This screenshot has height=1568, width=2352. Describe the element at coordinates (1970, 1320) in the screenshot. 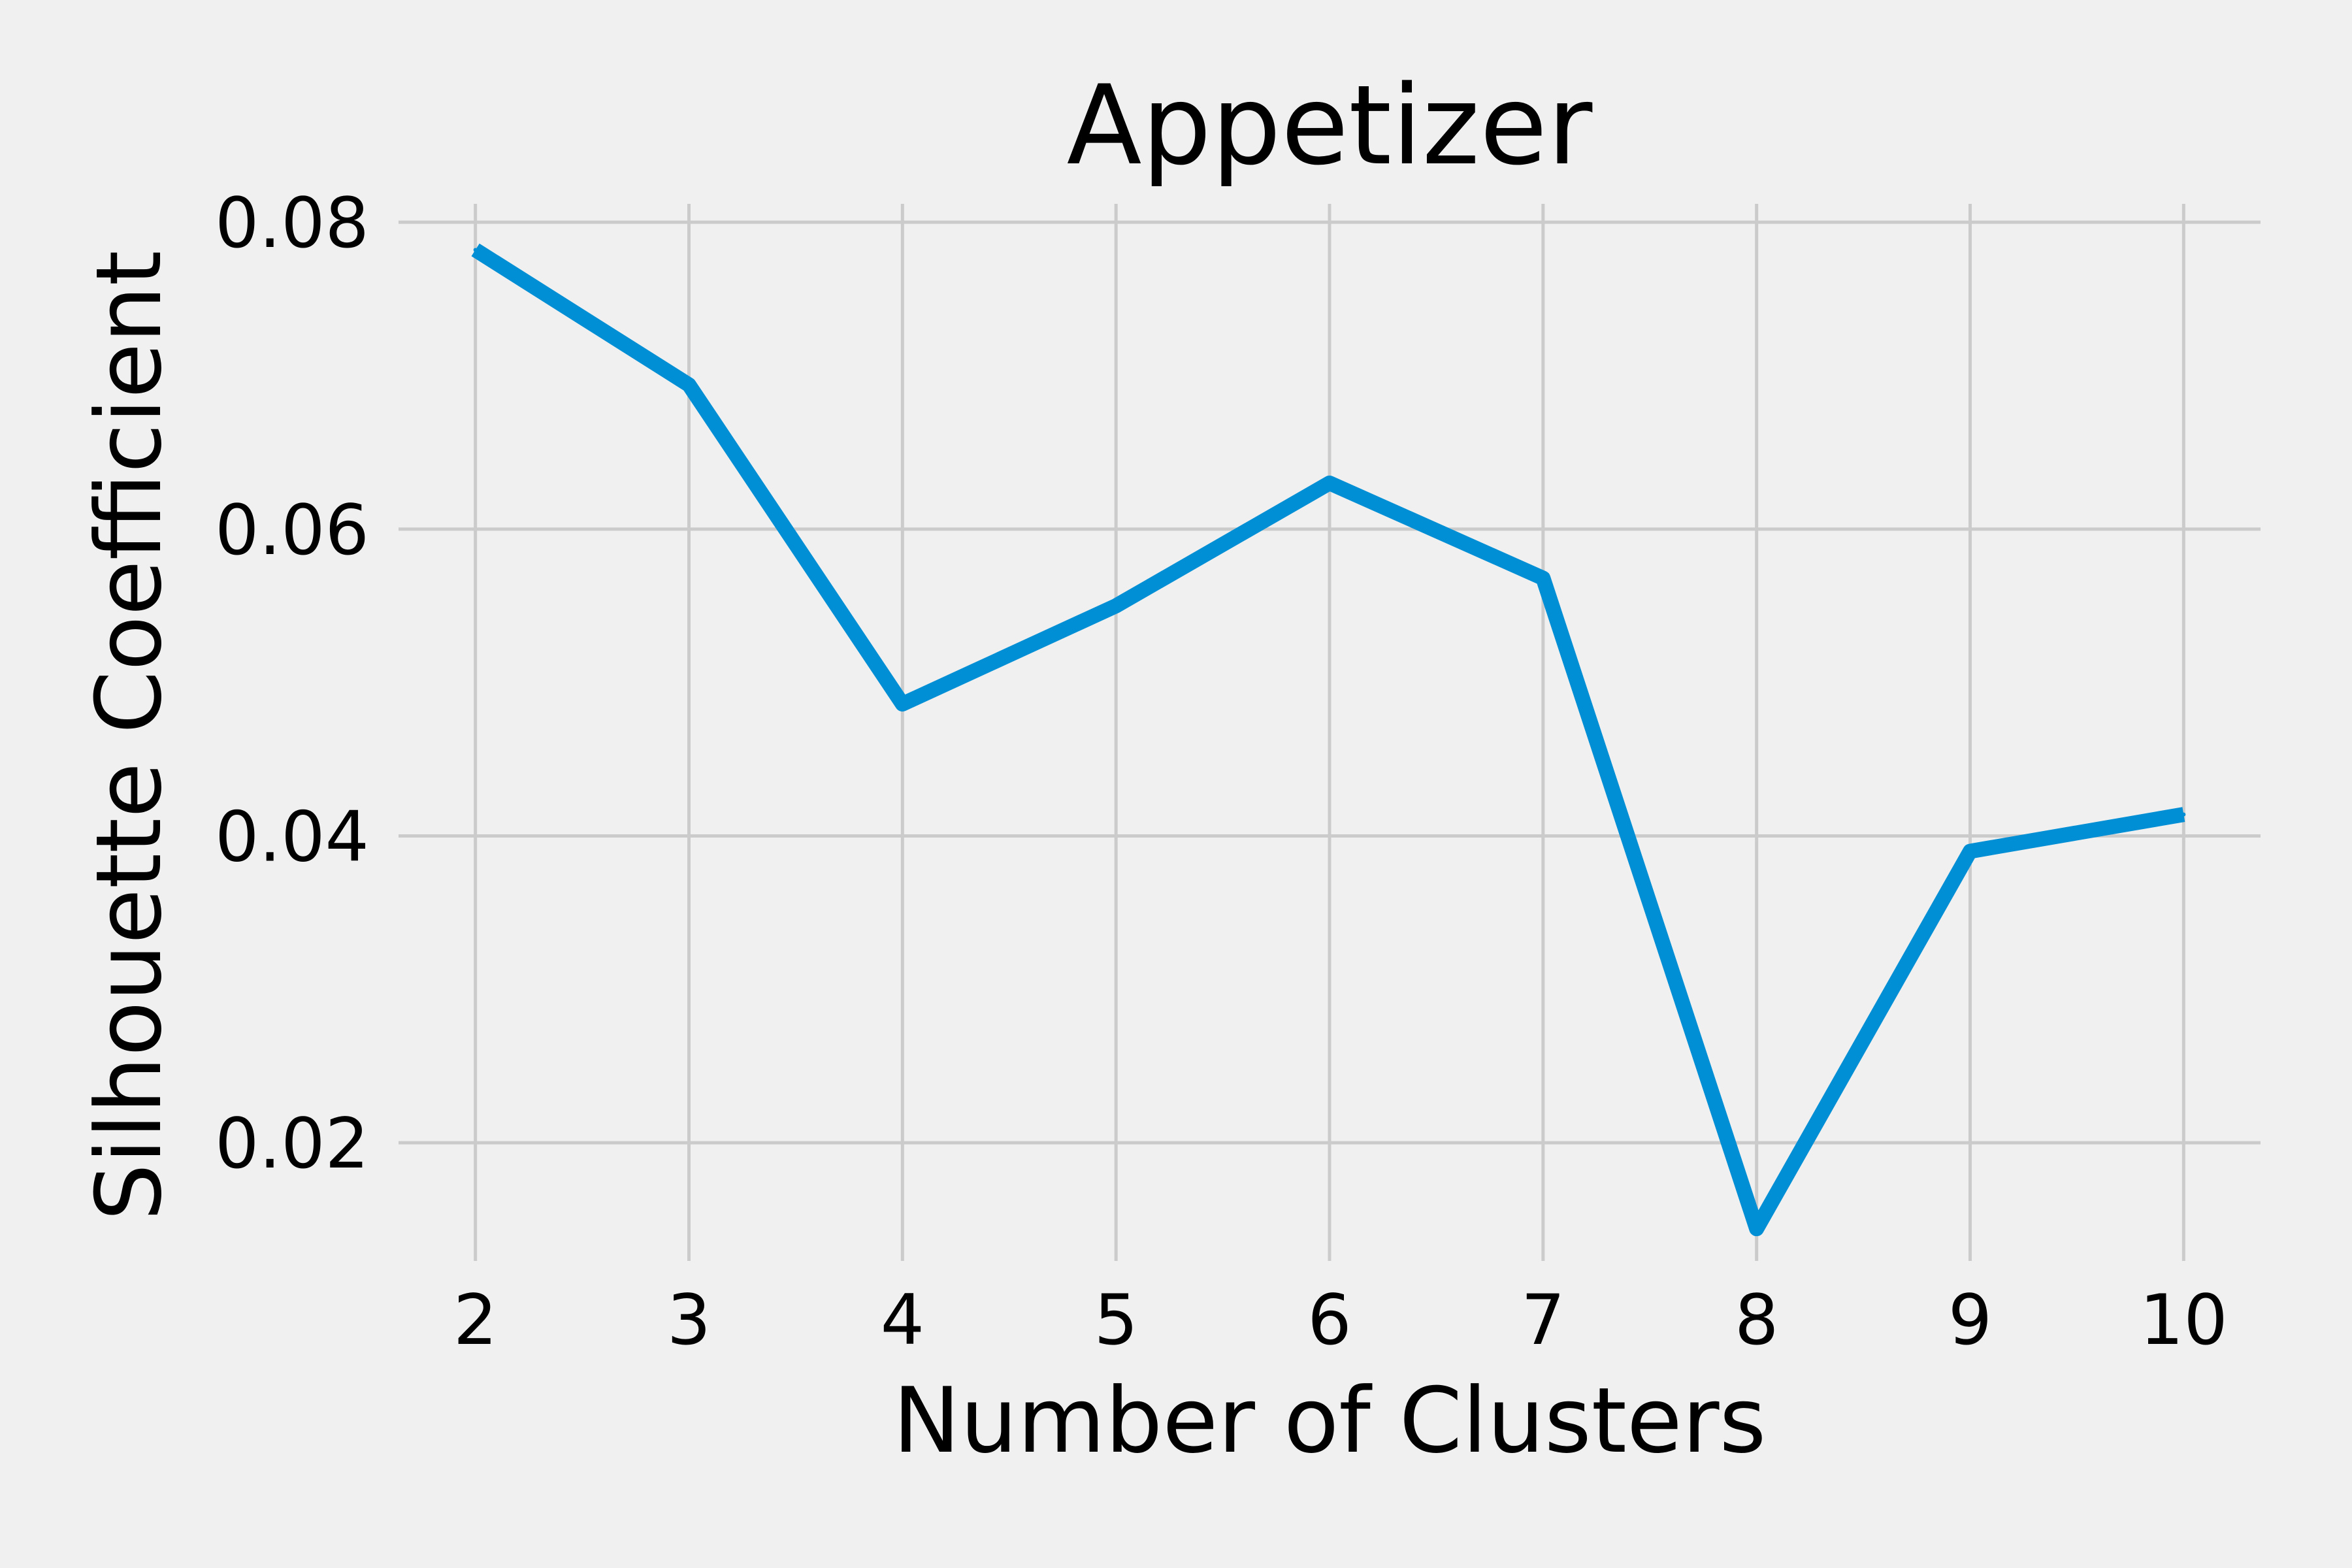

I see `x-tick-label: 9` at that location.